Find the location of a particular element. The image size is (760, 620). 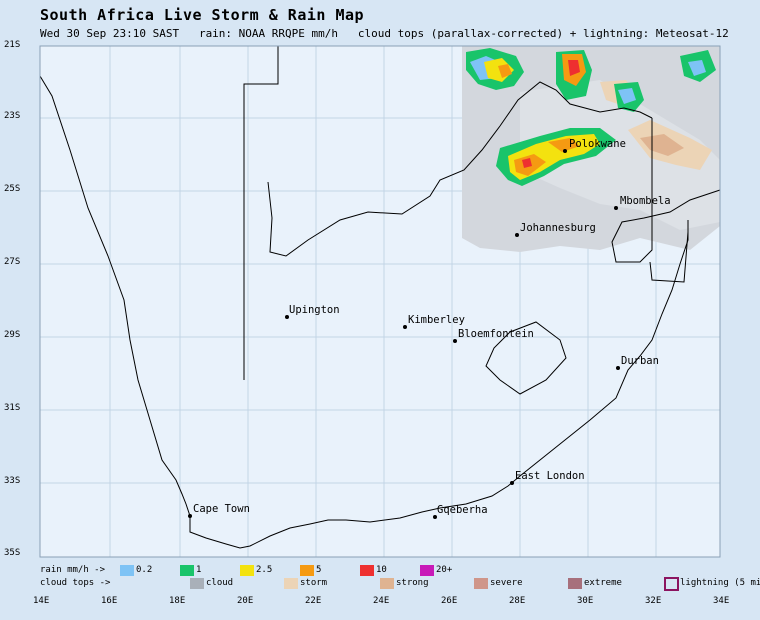

legend-rain-item: 10 is located at coordinates (381, 570).